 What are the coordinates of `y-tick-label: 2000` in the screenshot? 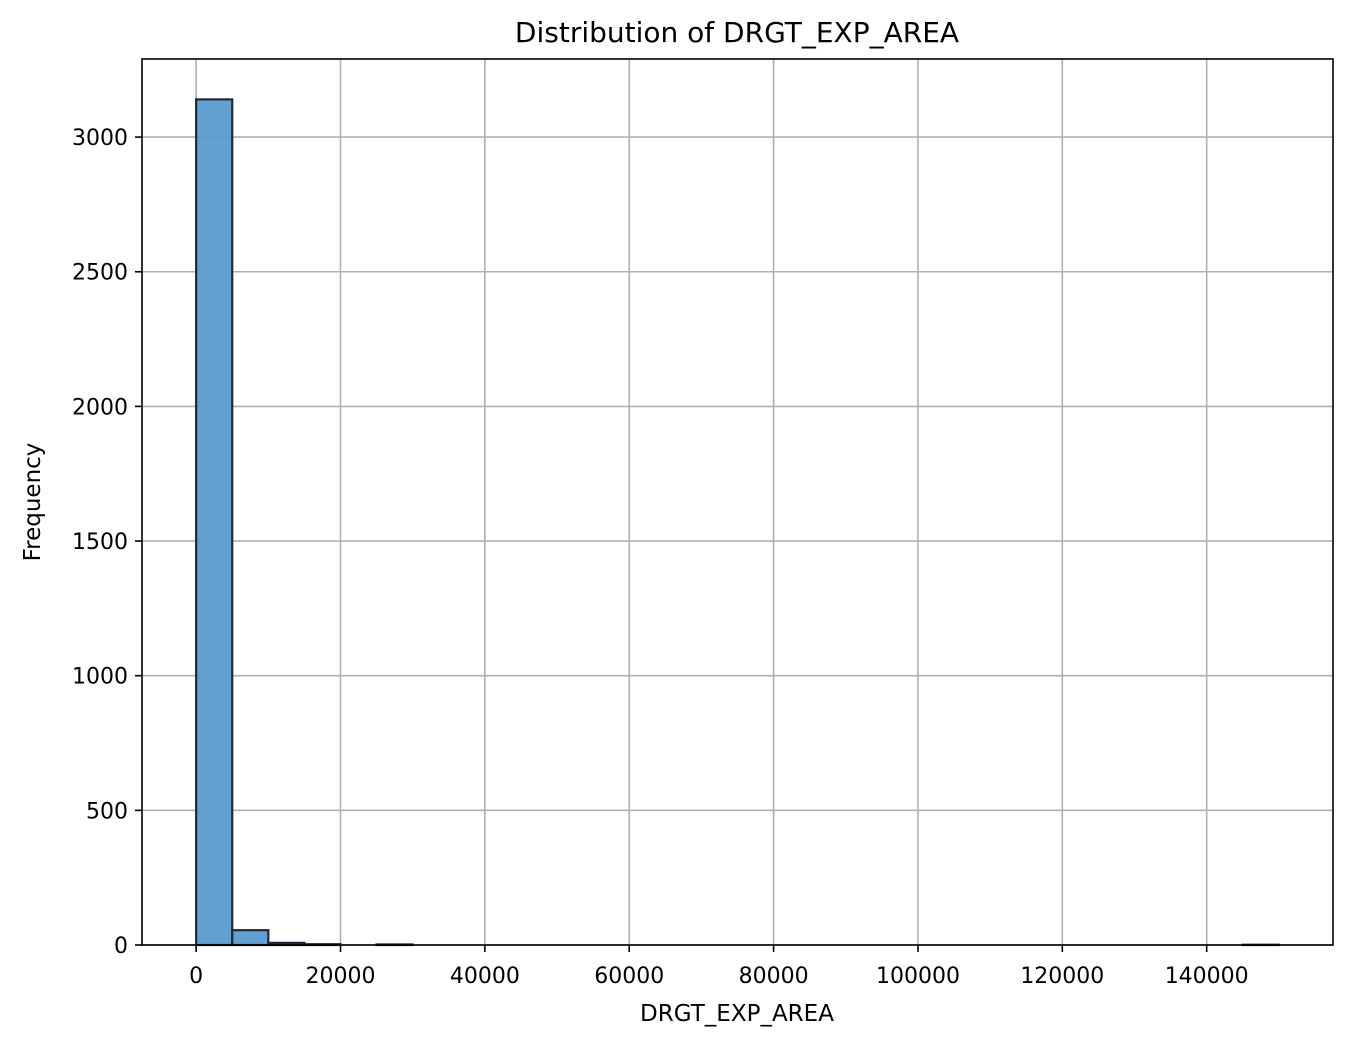 It's located at (100, 407).